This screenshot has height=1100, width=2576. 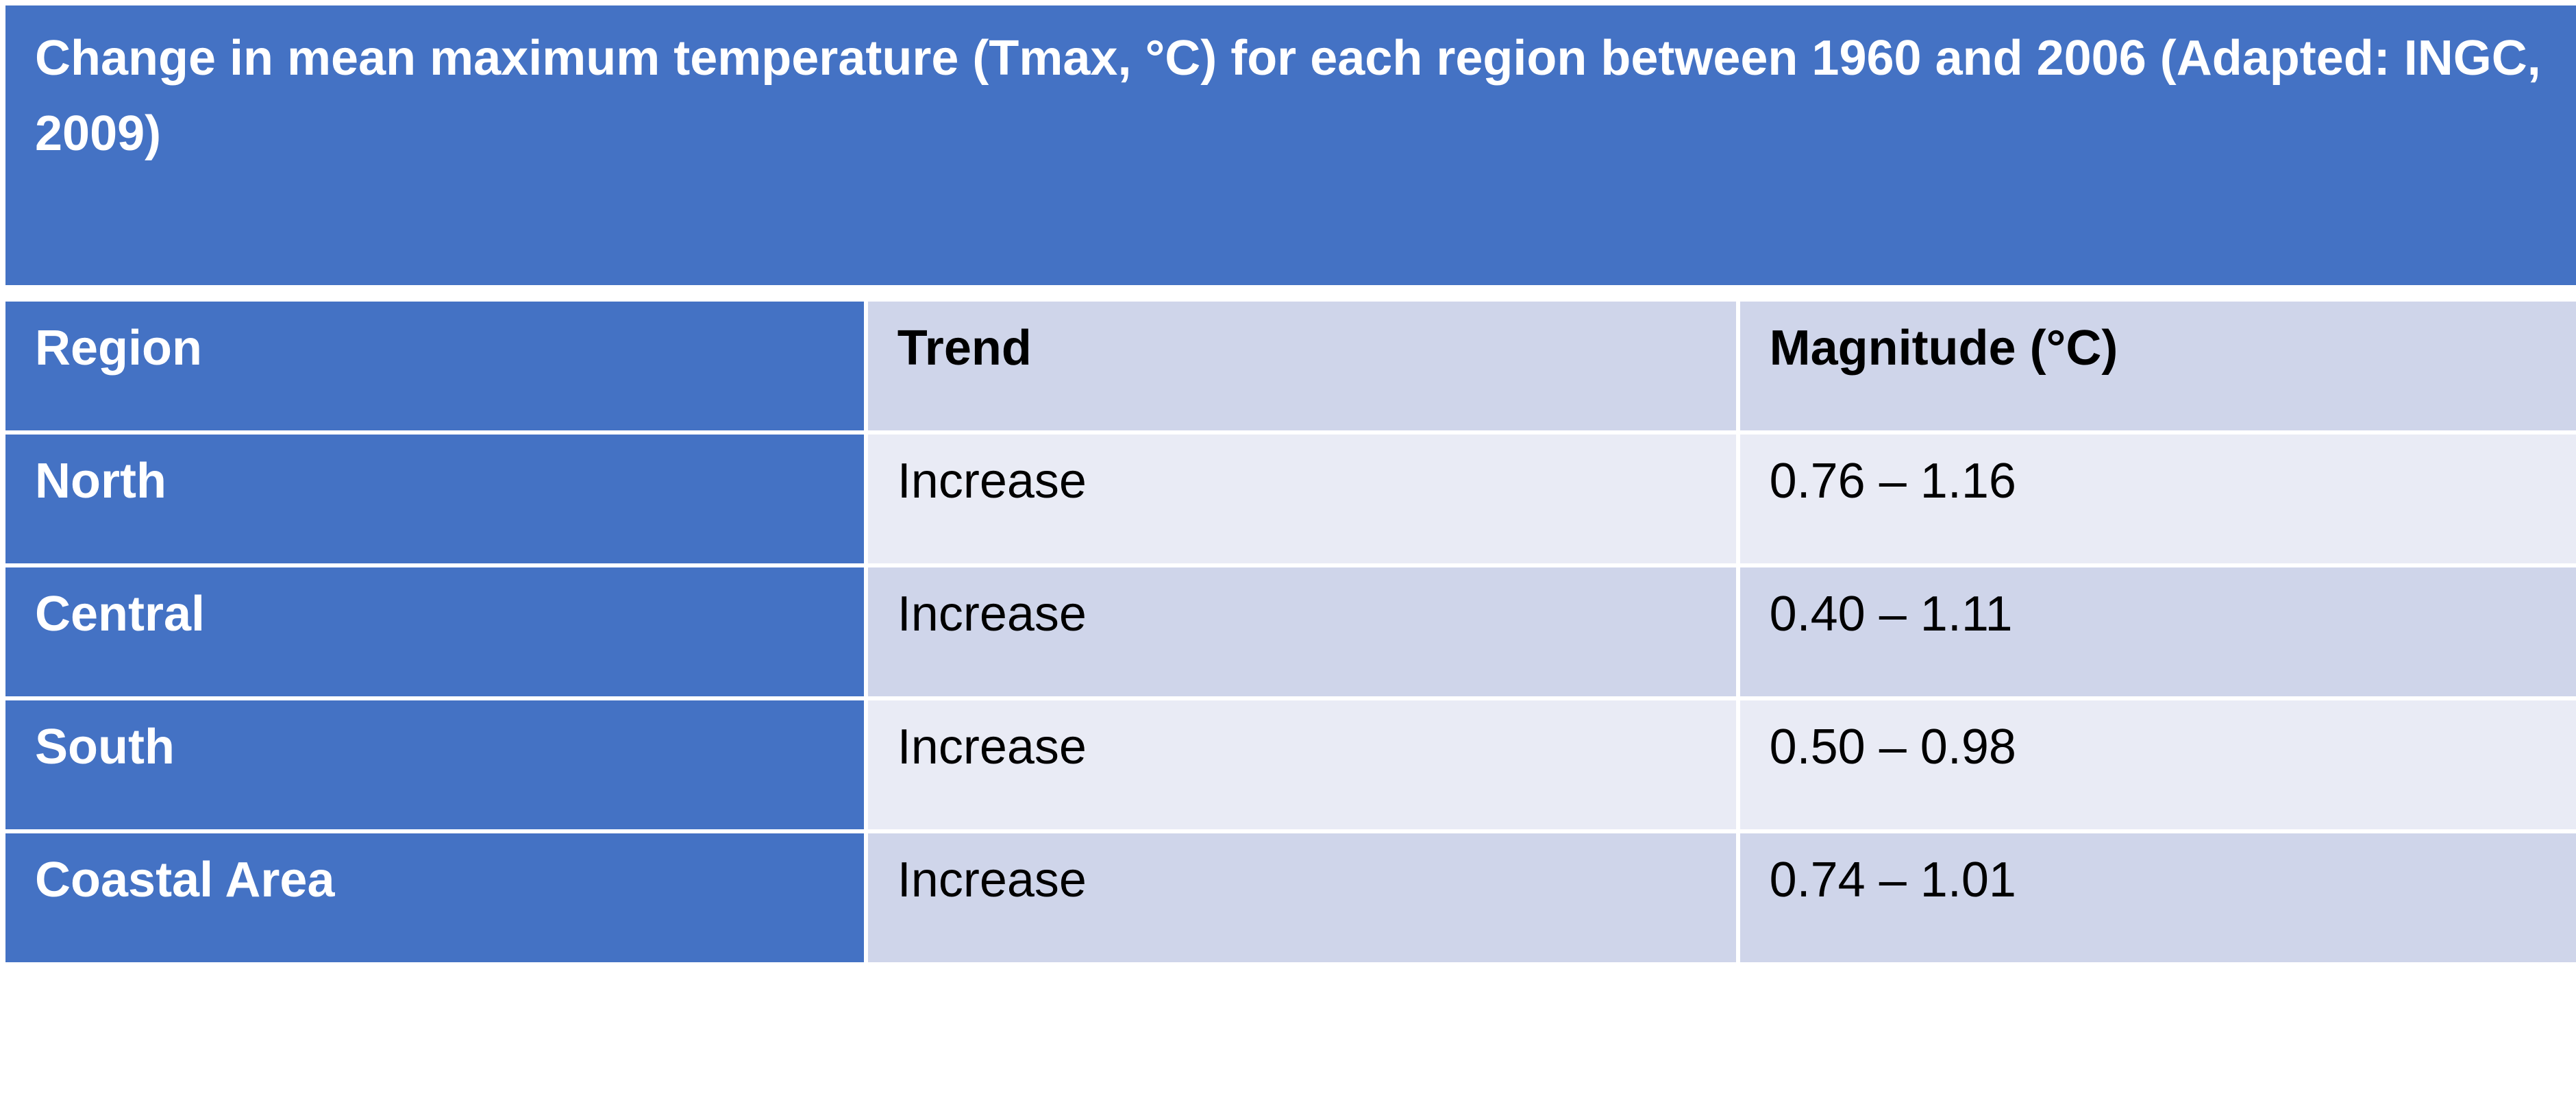 What do you see at coordinates (2157, 764) in the screenshot?
I see `magnitude-cell: 0.50 – 0.98` at bounding box center [2157, 764].